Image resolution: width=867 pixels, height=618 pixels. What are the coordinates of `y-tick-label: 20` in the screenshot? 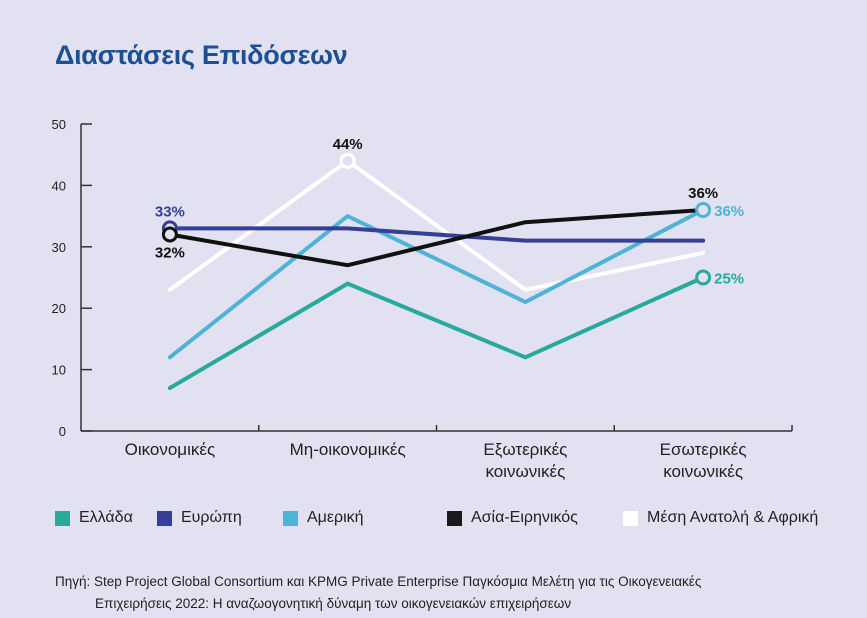 It's located at (59, 308).